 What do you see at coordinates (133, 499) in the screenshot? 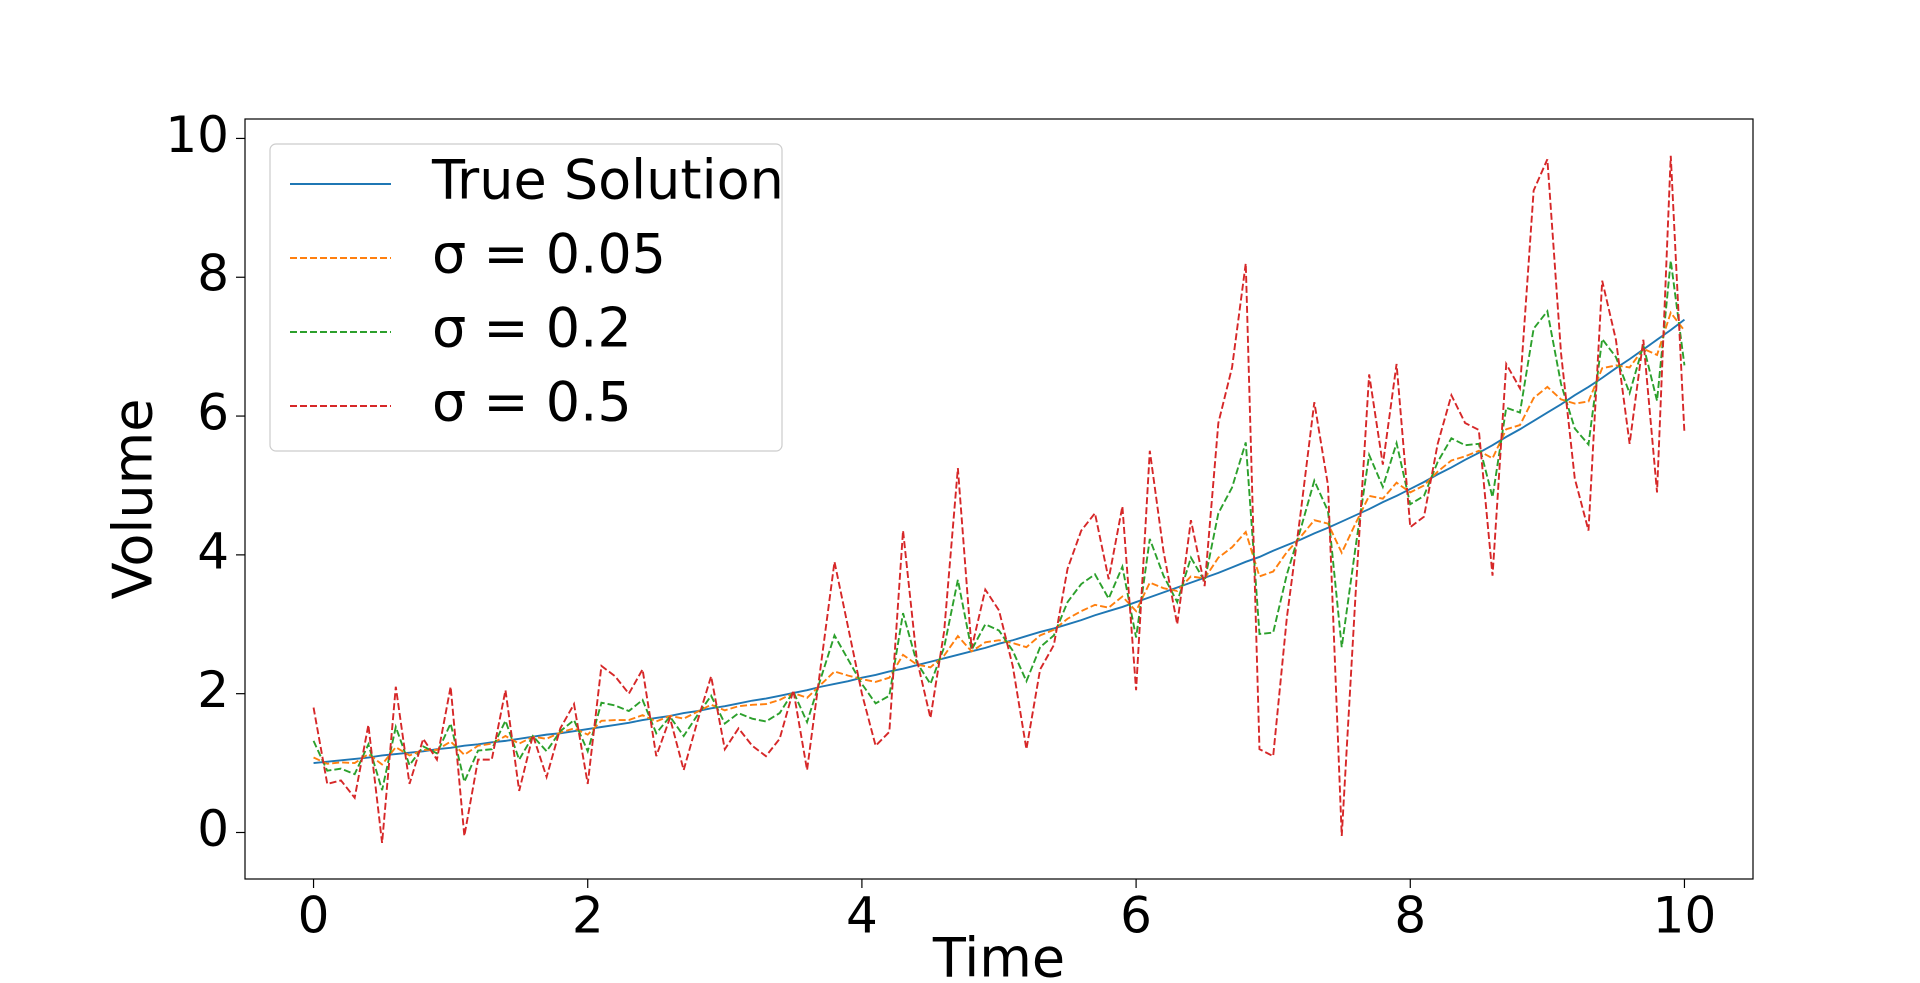
I see `y-axis-label: Volume` at bounding box center [133, 499].